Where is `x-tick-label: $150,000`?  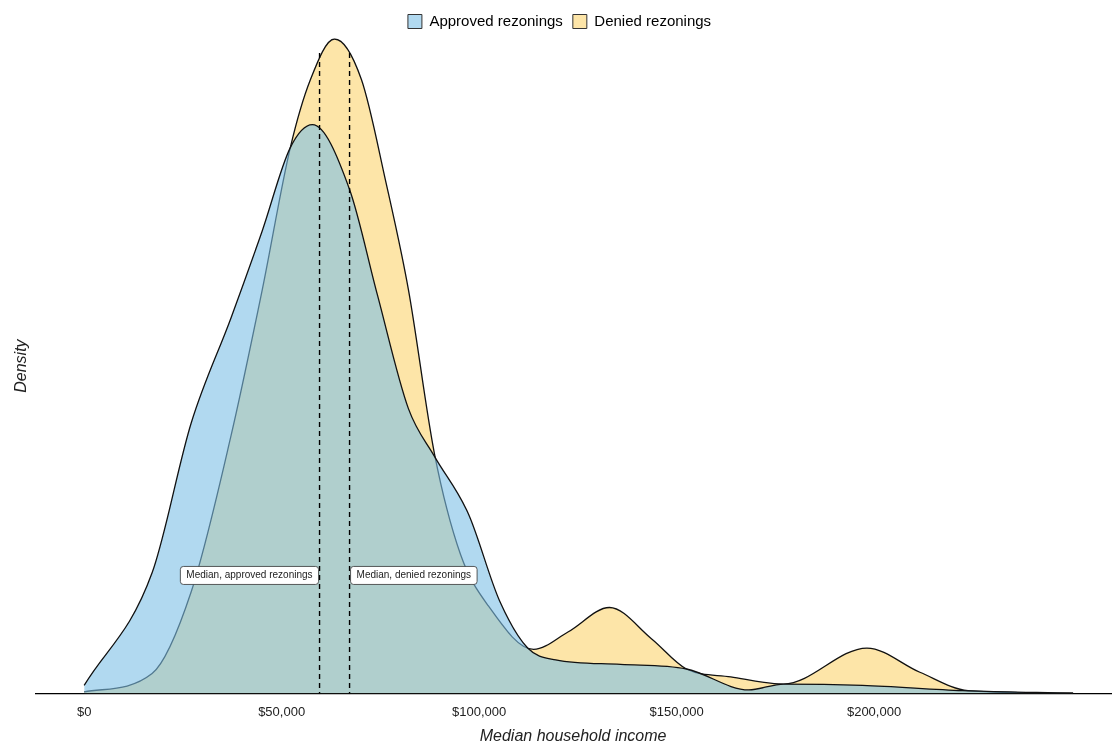
x-tick-label: $150,000 is located at coordinates (676, 711).